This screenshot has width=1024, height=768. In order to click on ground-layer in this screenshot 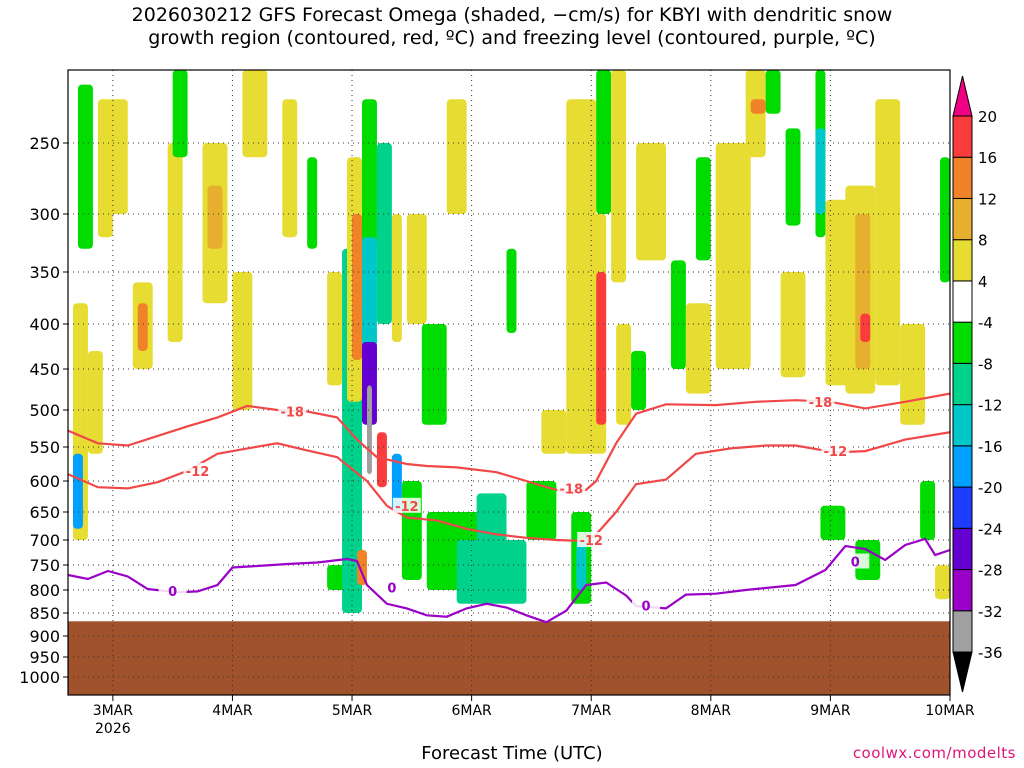, I will do `click(509, 658)`.